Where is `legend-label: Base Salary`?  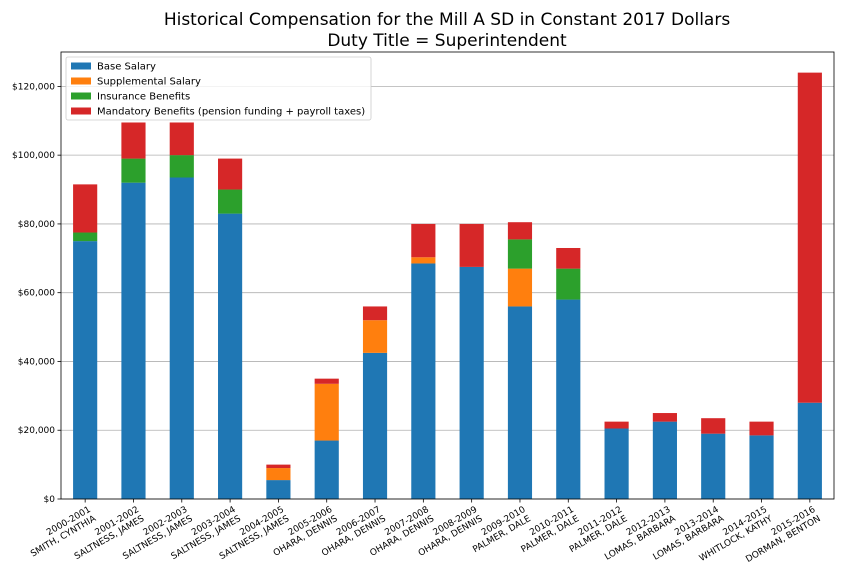
legend-label: Base Salary is located at coordinates (126, 67).